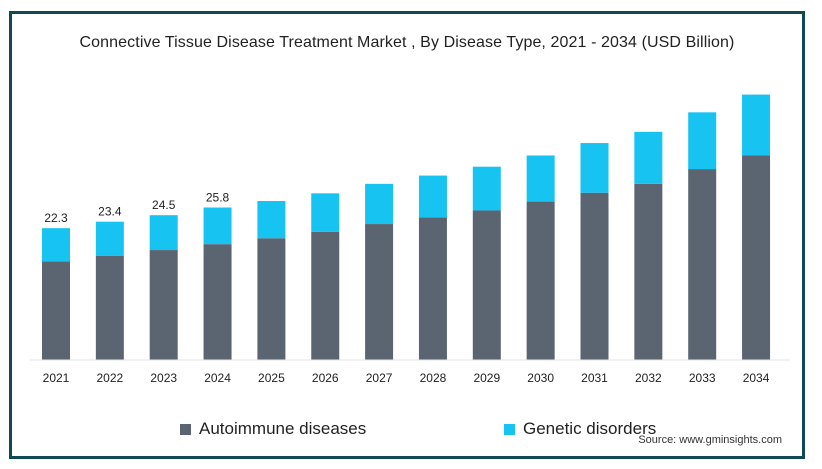  I want to click on bar-genetic-2029, so click(486, 188).